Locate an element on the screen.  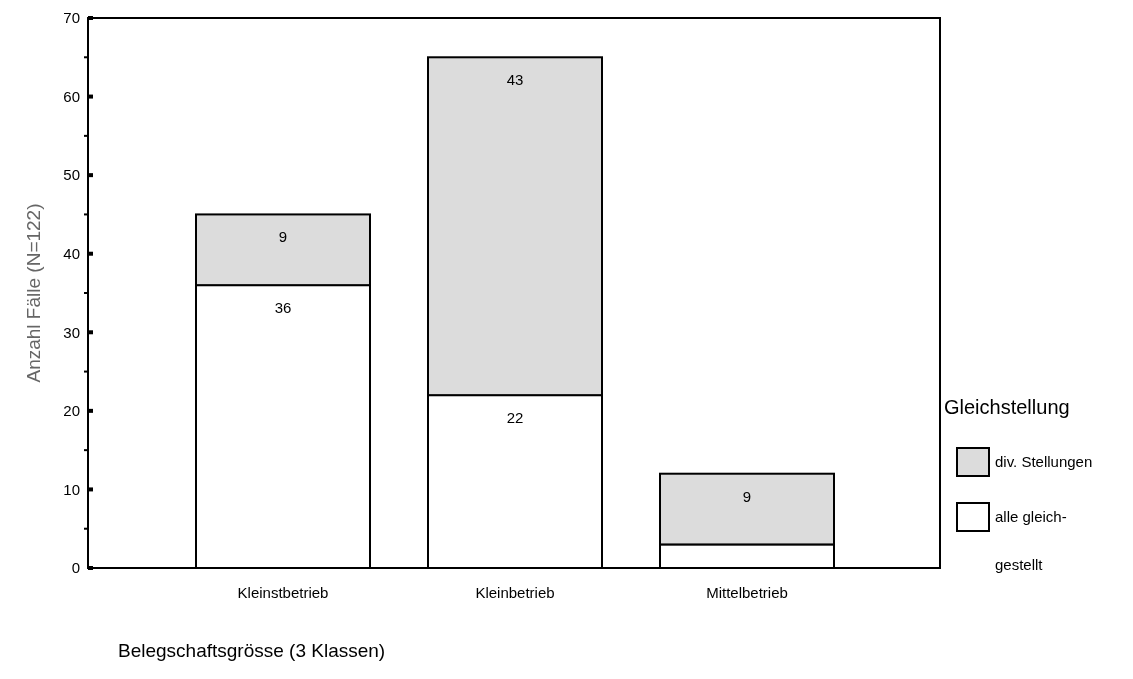
legend-title: Gleichstellung is located at coordinates (1007, 407).